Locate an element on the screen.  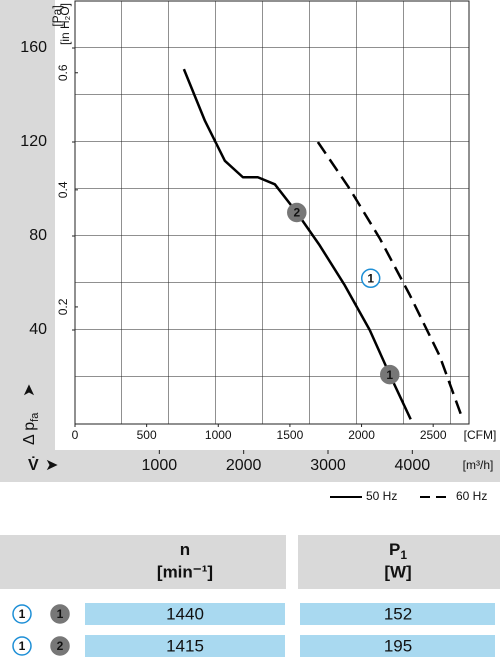
bottom-band is located at coordinates (250, 466).